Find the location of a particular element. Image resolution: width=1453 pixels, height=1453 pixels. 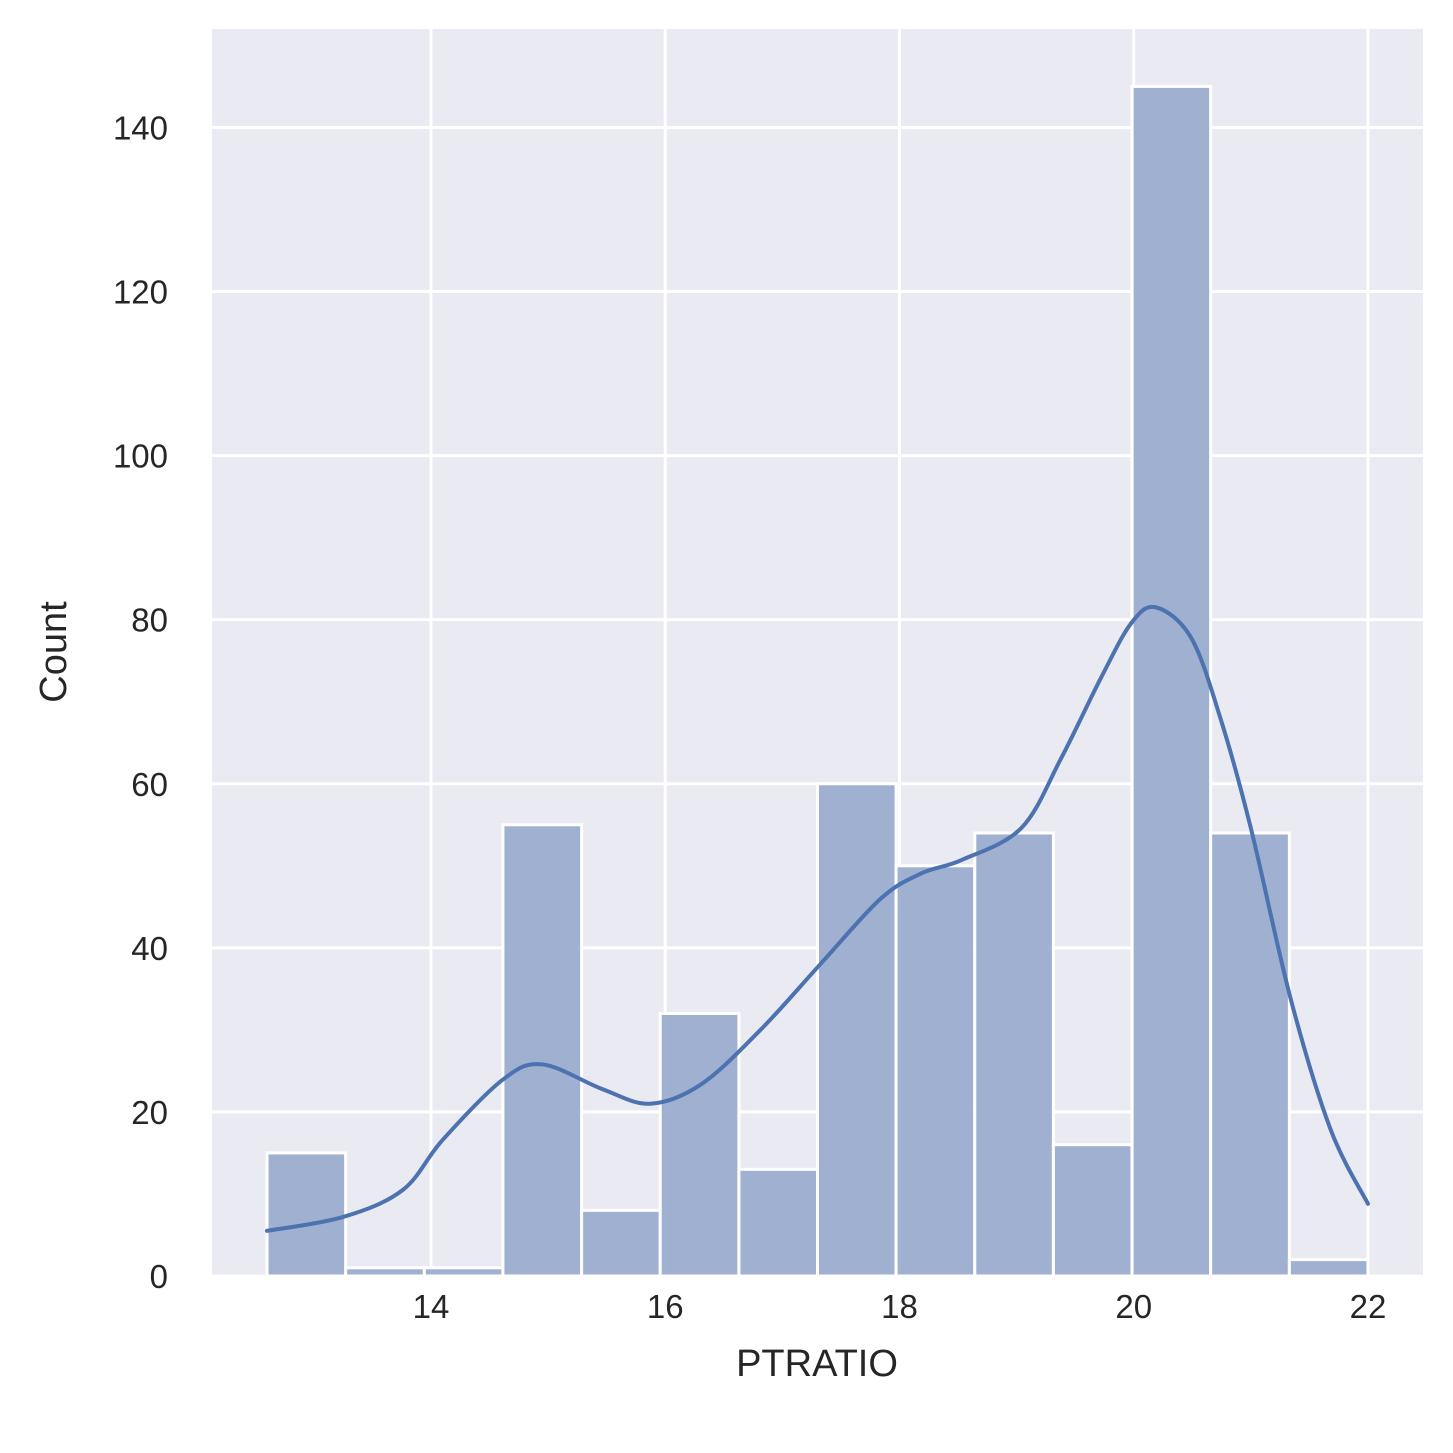

y-tick-label: 0 is located at coordinates (159, 1276).